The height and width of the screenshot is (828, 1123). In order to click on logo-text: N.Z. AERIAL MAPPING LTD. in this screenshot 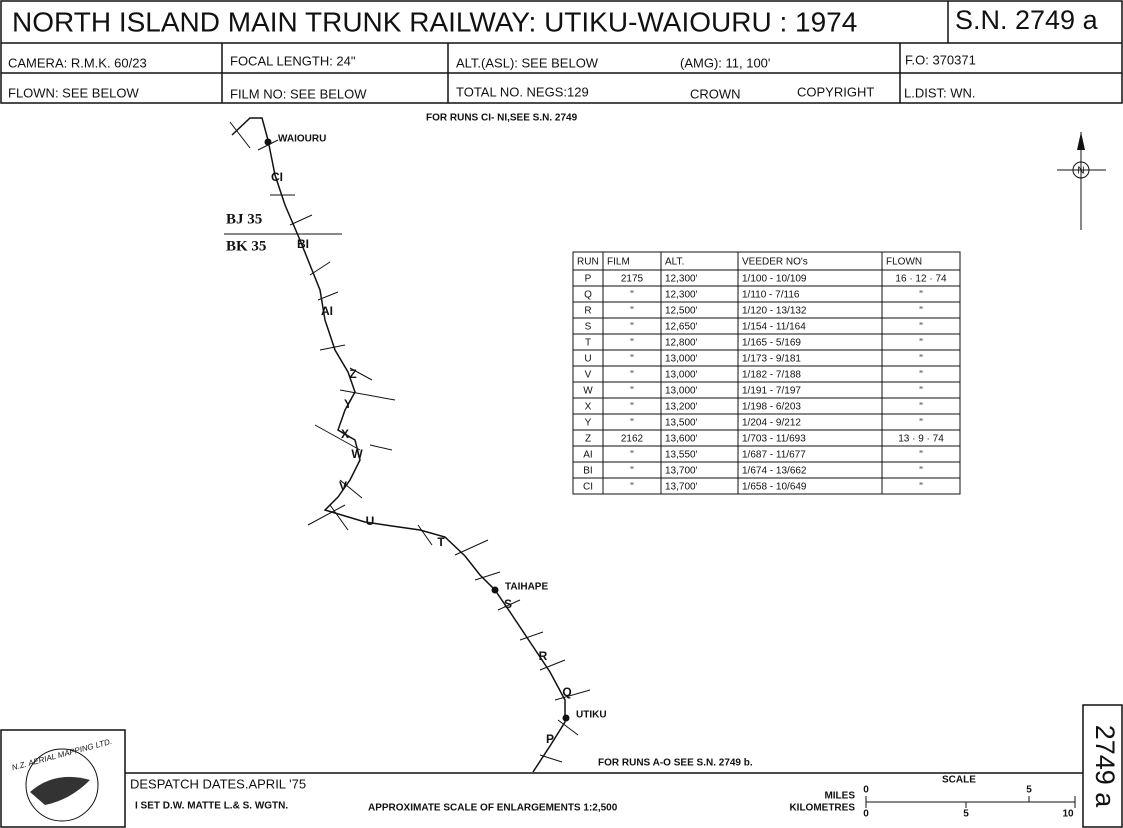, I will do `click(62, 754)`.